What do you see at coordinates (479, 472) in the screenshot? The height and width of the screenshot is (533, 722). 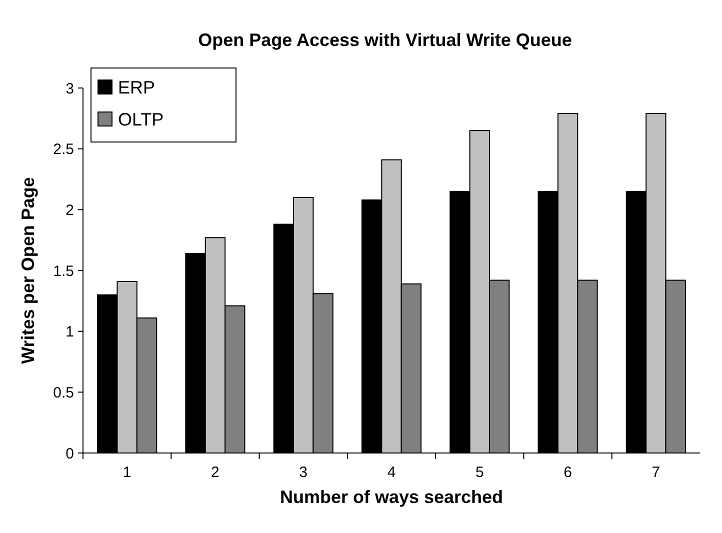 I see `x-tick-label: 5` at bounding box center [479, 472].